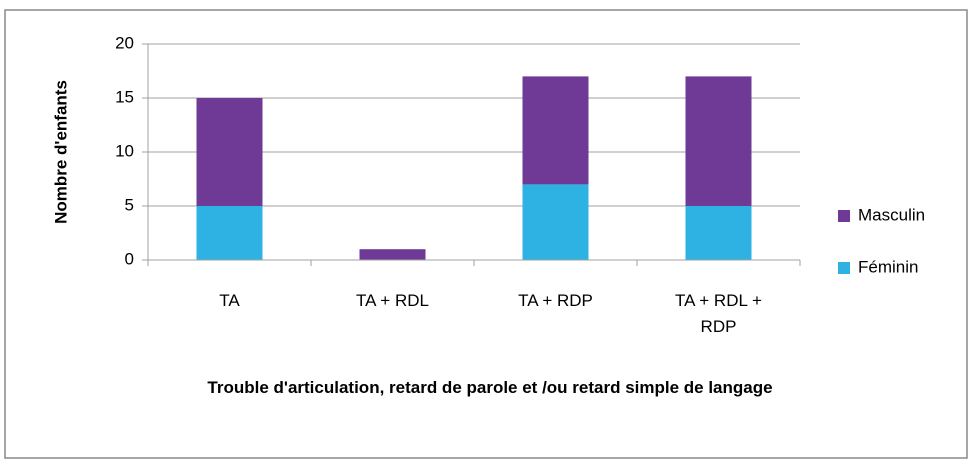 The image size is (974, 459). I want to click on x-tick-label: TA + RDL + RDP, so click(718, 313).